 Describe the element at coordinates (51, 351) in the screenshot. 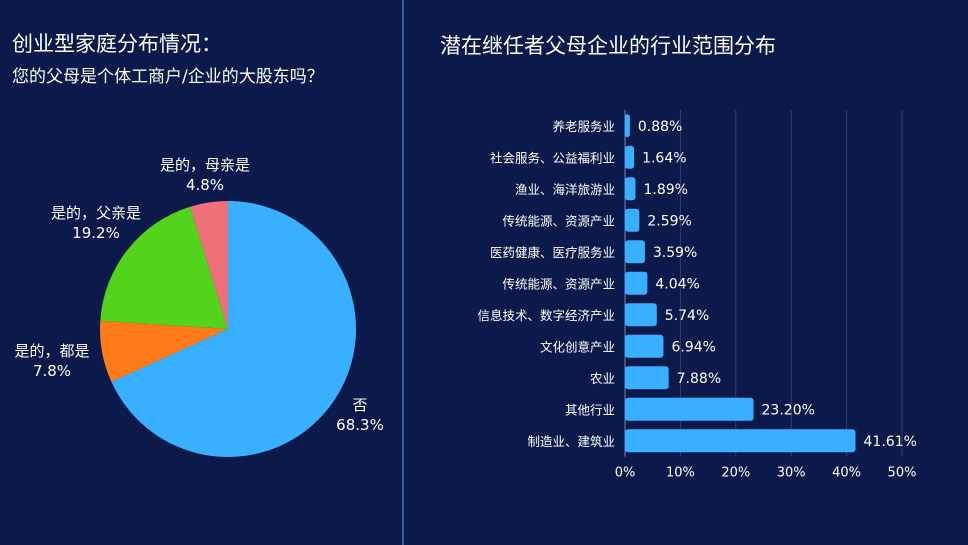

I see `pie-slice-label: 是的，都是` at that location.